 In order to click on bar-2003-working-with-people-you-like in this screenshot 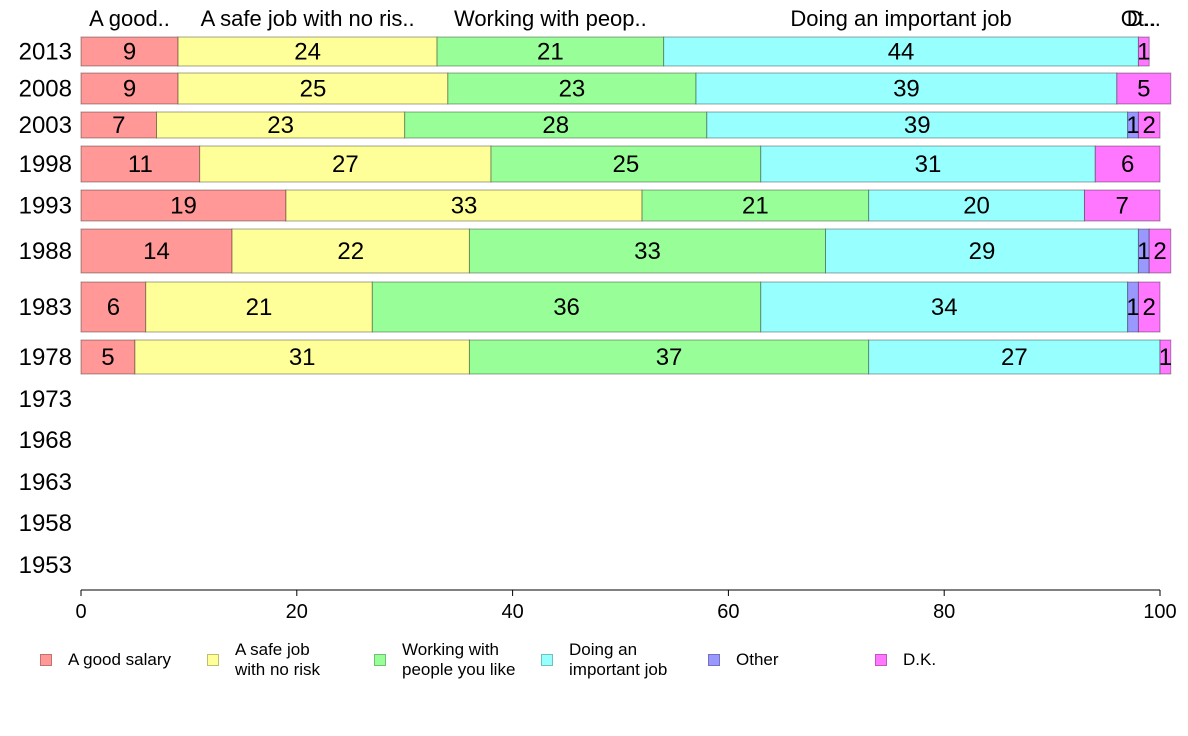, I will do `click(556, 125)`.